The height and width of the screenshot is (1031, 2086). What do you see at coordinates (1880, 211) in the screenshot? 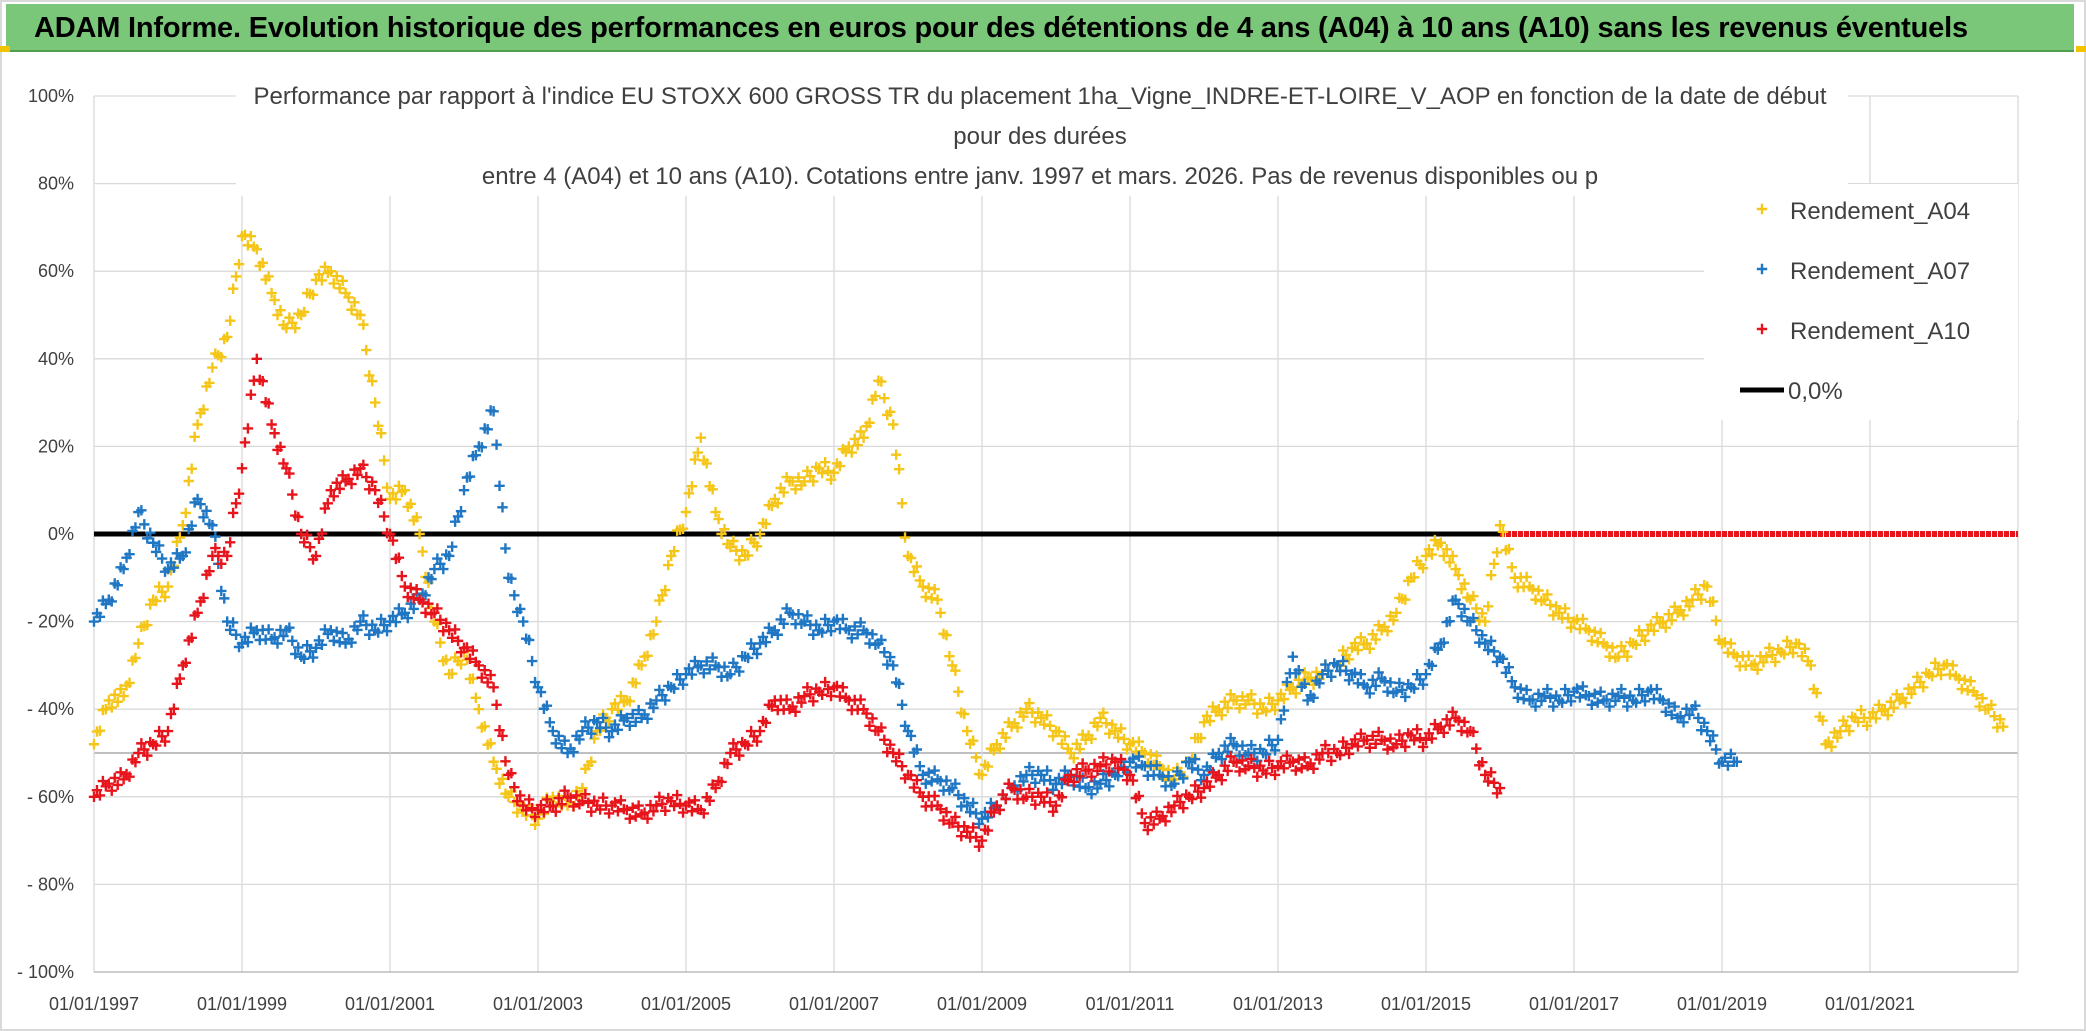
I see `legend-label: Rendement_A04` at bounding box center [1880, 211].